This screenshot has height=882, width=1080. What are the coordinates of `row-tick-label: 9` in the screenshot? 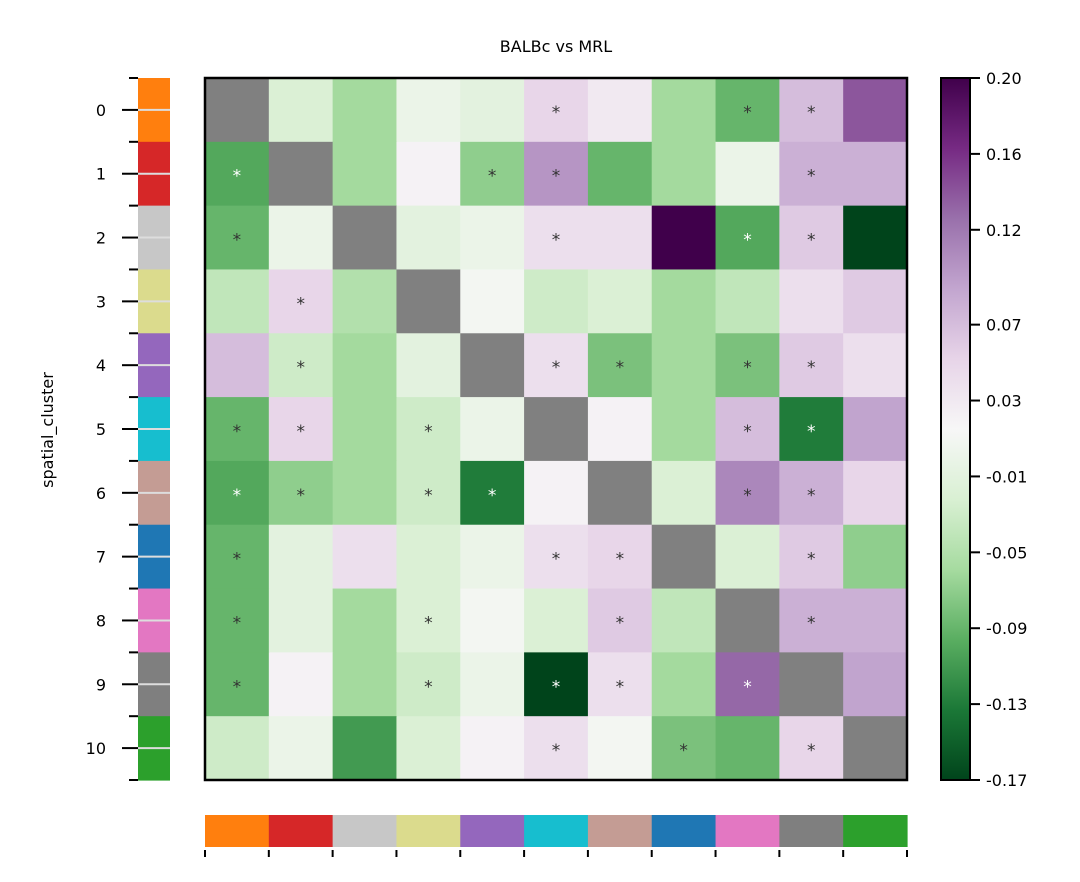 It's located at (101, 684).